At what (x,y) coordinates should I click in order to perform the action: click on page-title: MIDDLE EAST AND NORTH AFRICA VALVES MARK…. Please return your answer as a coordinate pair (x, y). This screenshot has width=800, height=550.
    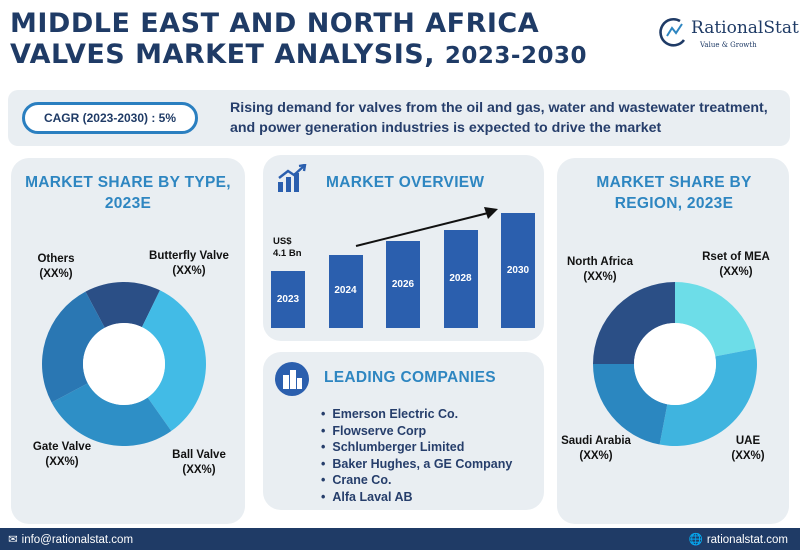
    Looking at the image, I should click on (310, 40).